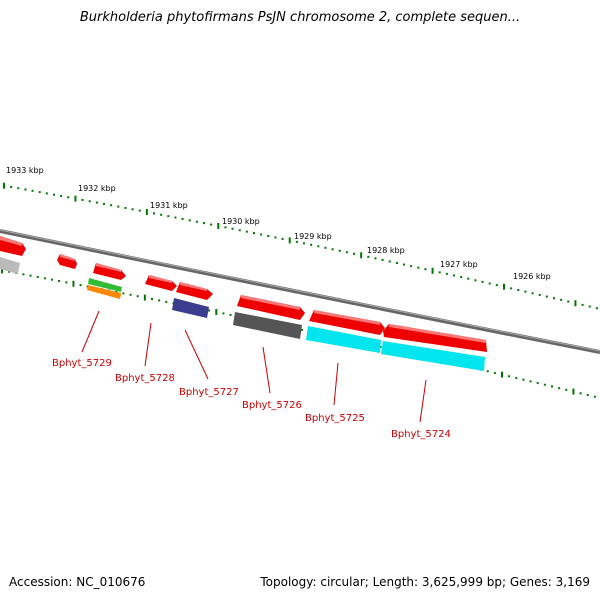 The height and width of the screenshot is (600, 600). Describe the element at coordinates (532, 276) in the screenshot. I see `tick-label: 1926 kbp` at that location.